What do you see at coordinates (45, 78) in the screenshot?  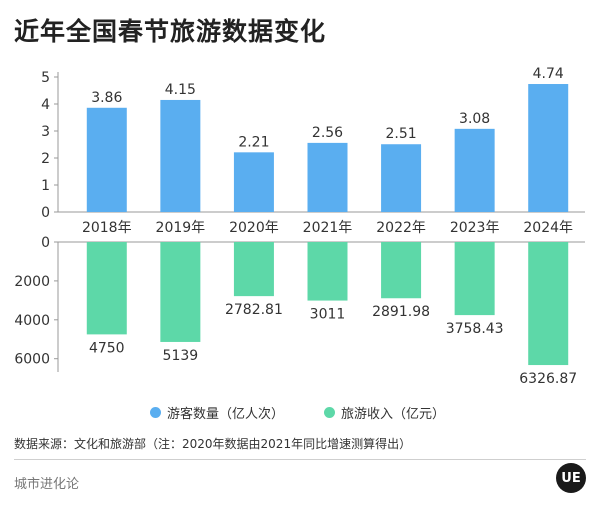 I see `y-tick-label-top: 5` at bounding box center [45, 78].